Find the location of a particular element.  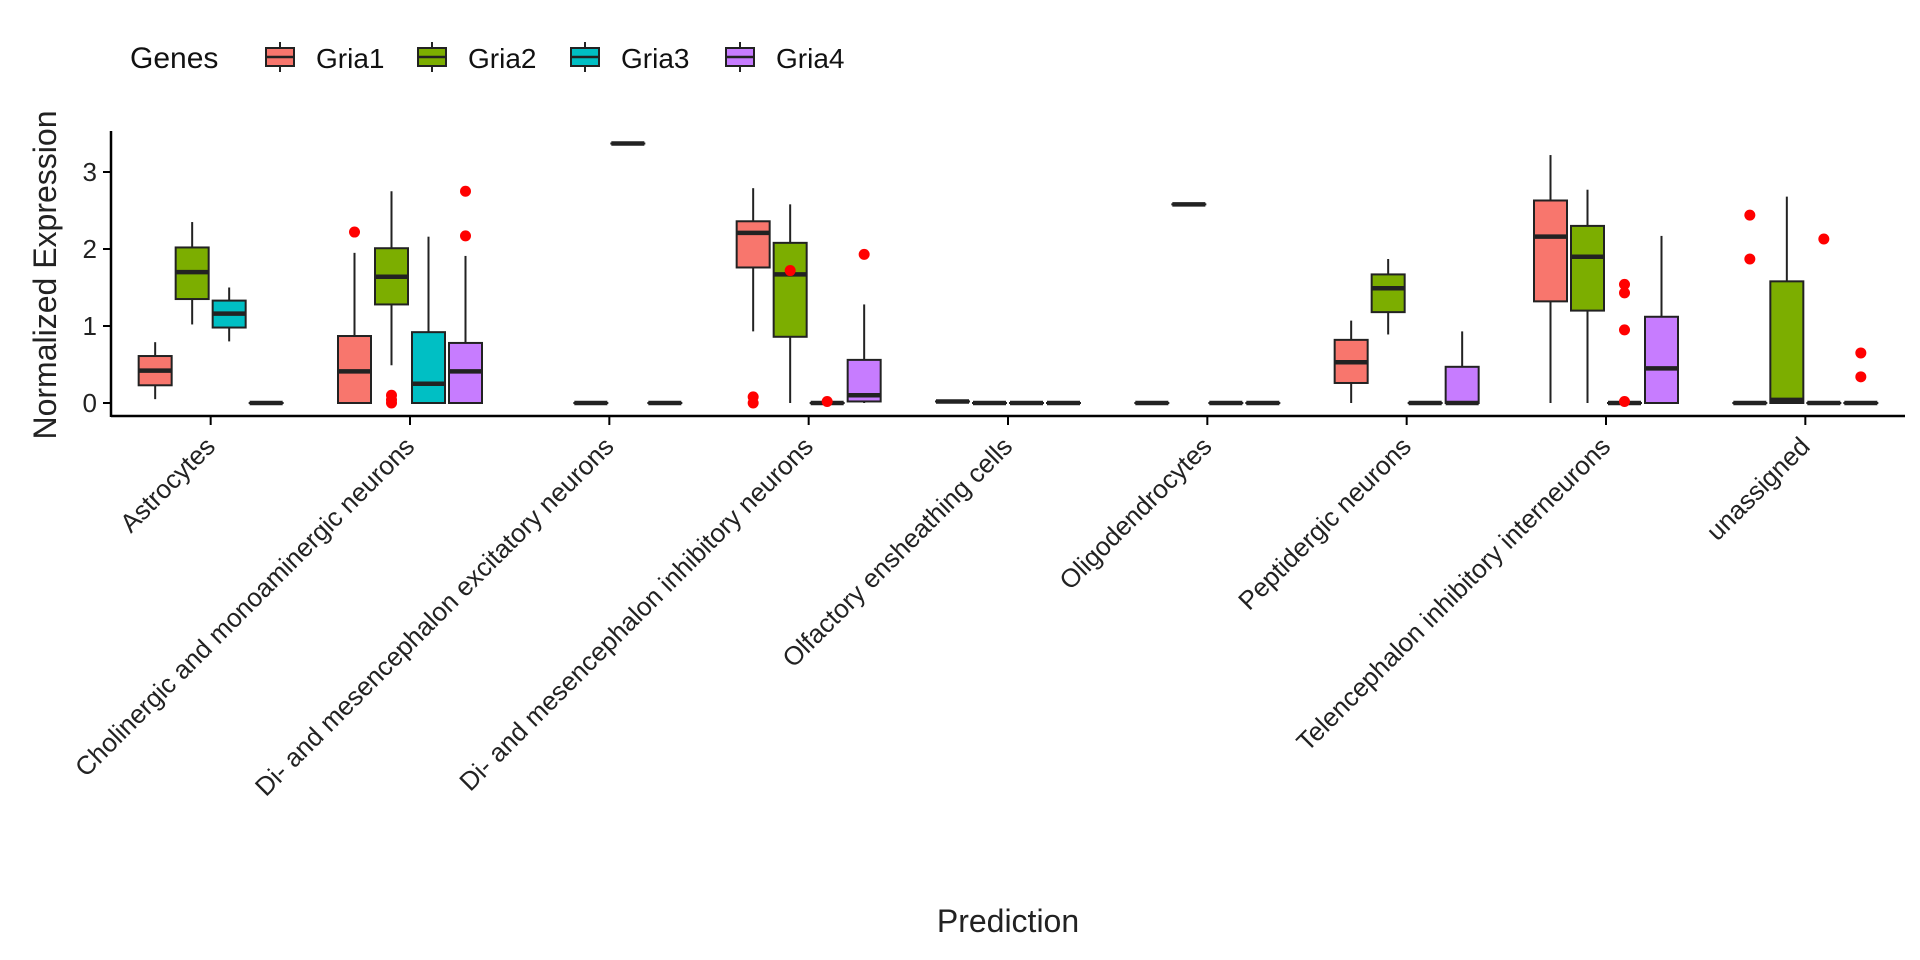

legend-item-gria2: Gria2 is located at coordinates (476, 58).